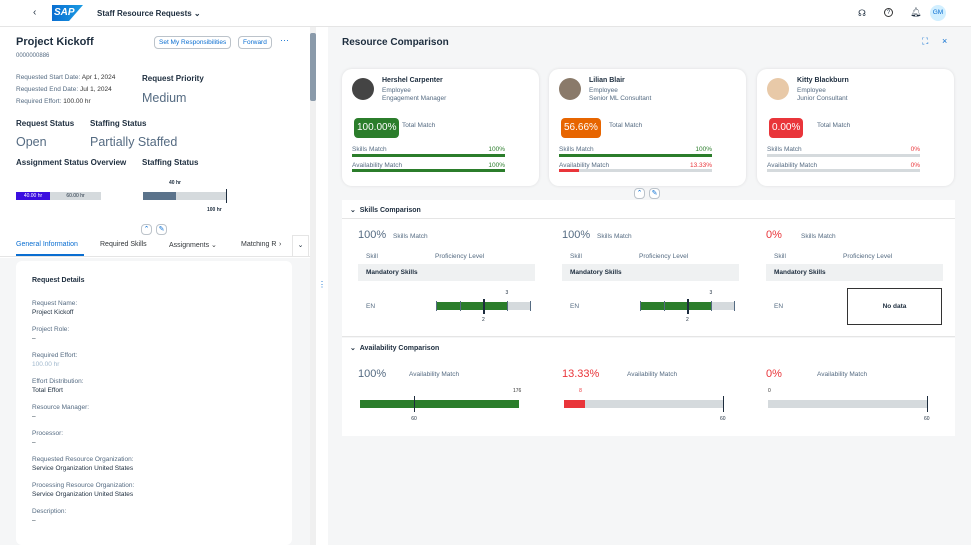 Image resolution: width=971 pixels, height=545 pixels. Describe the element at coordinates (915, 165) in the screenshot. I see `availability-match-value: 0%` at that location.